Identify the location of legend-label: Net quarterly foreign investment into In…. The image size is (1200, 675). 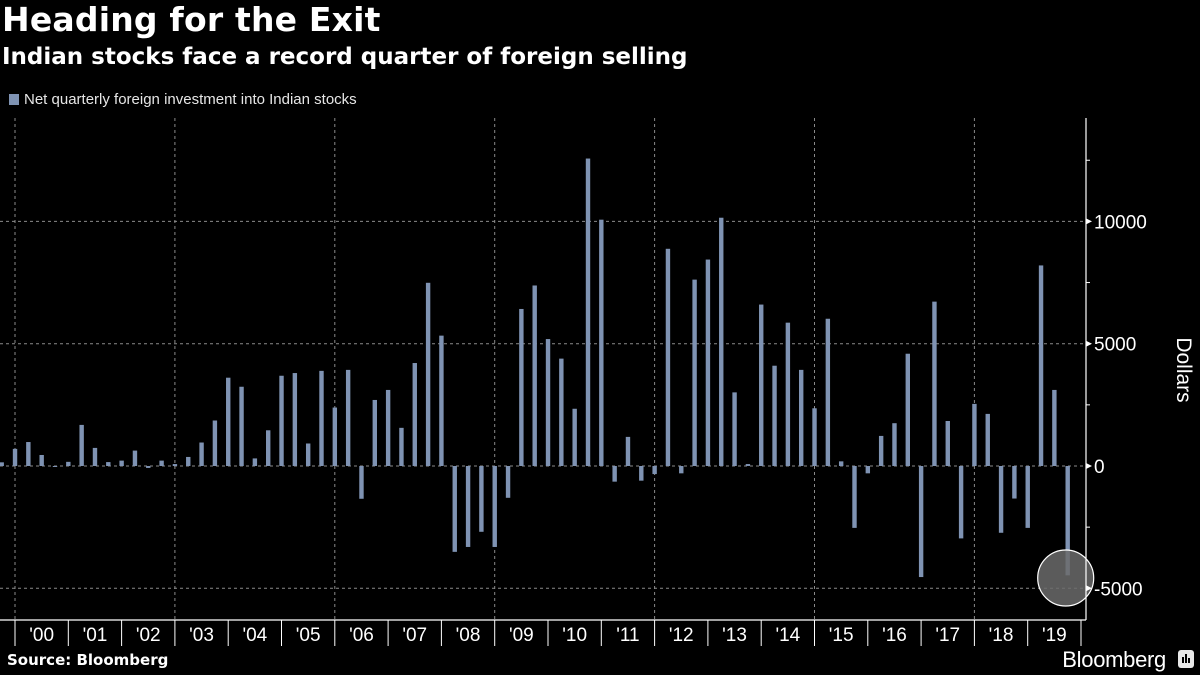
(190, 99).